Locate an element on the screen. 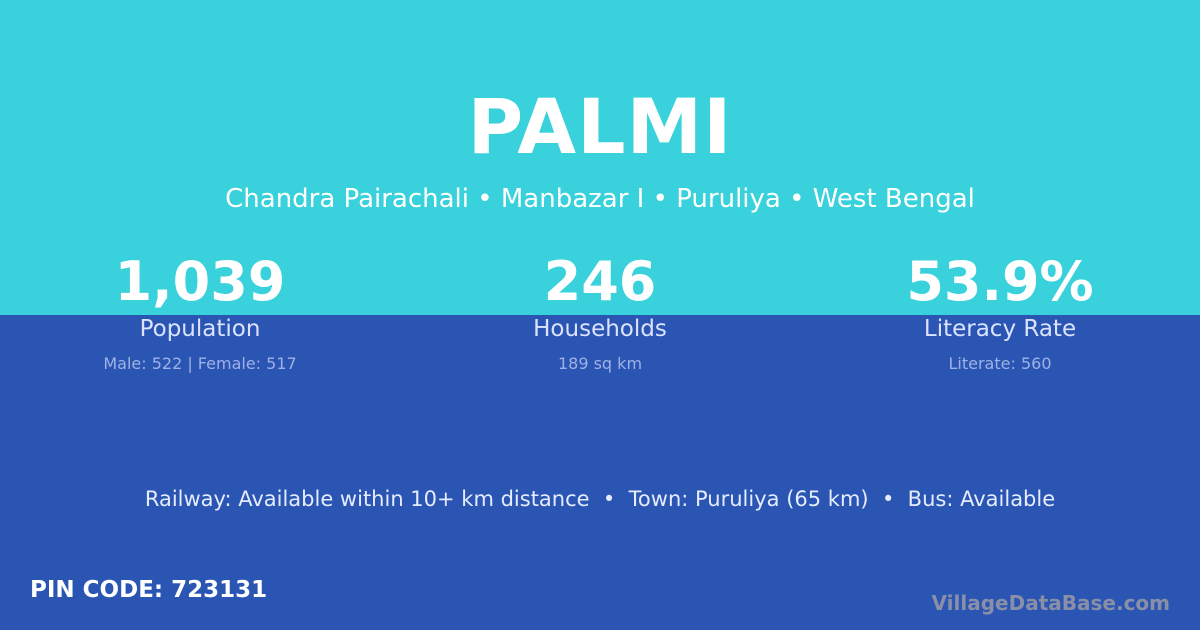  households-label: Households is located at coordinates (600, 329).